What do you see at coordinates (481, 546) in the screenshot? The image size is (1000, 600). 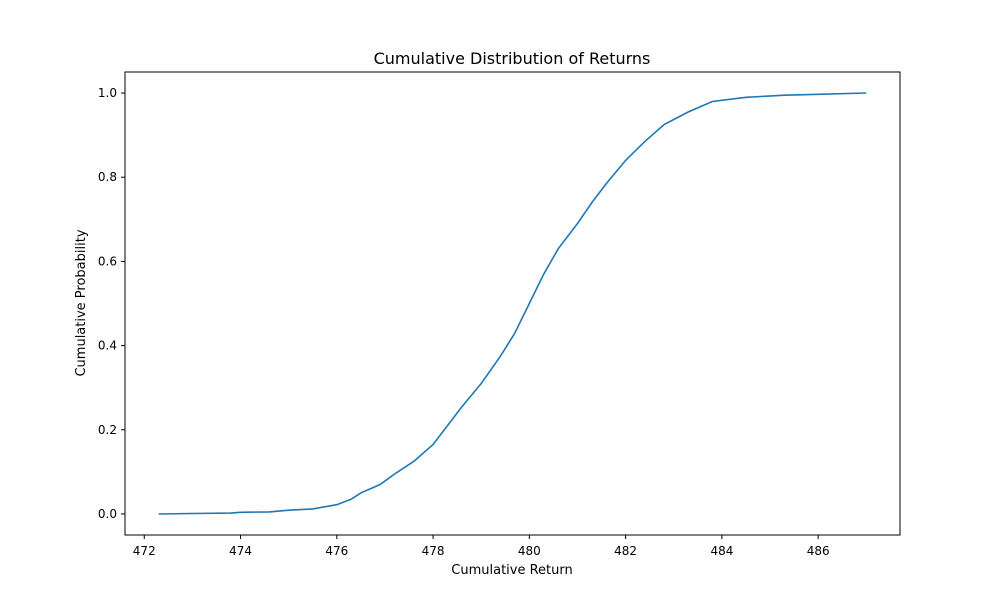 I see `x-axis: 472 474 476 478 480 482 484 486` at bounding box center [481, 546].